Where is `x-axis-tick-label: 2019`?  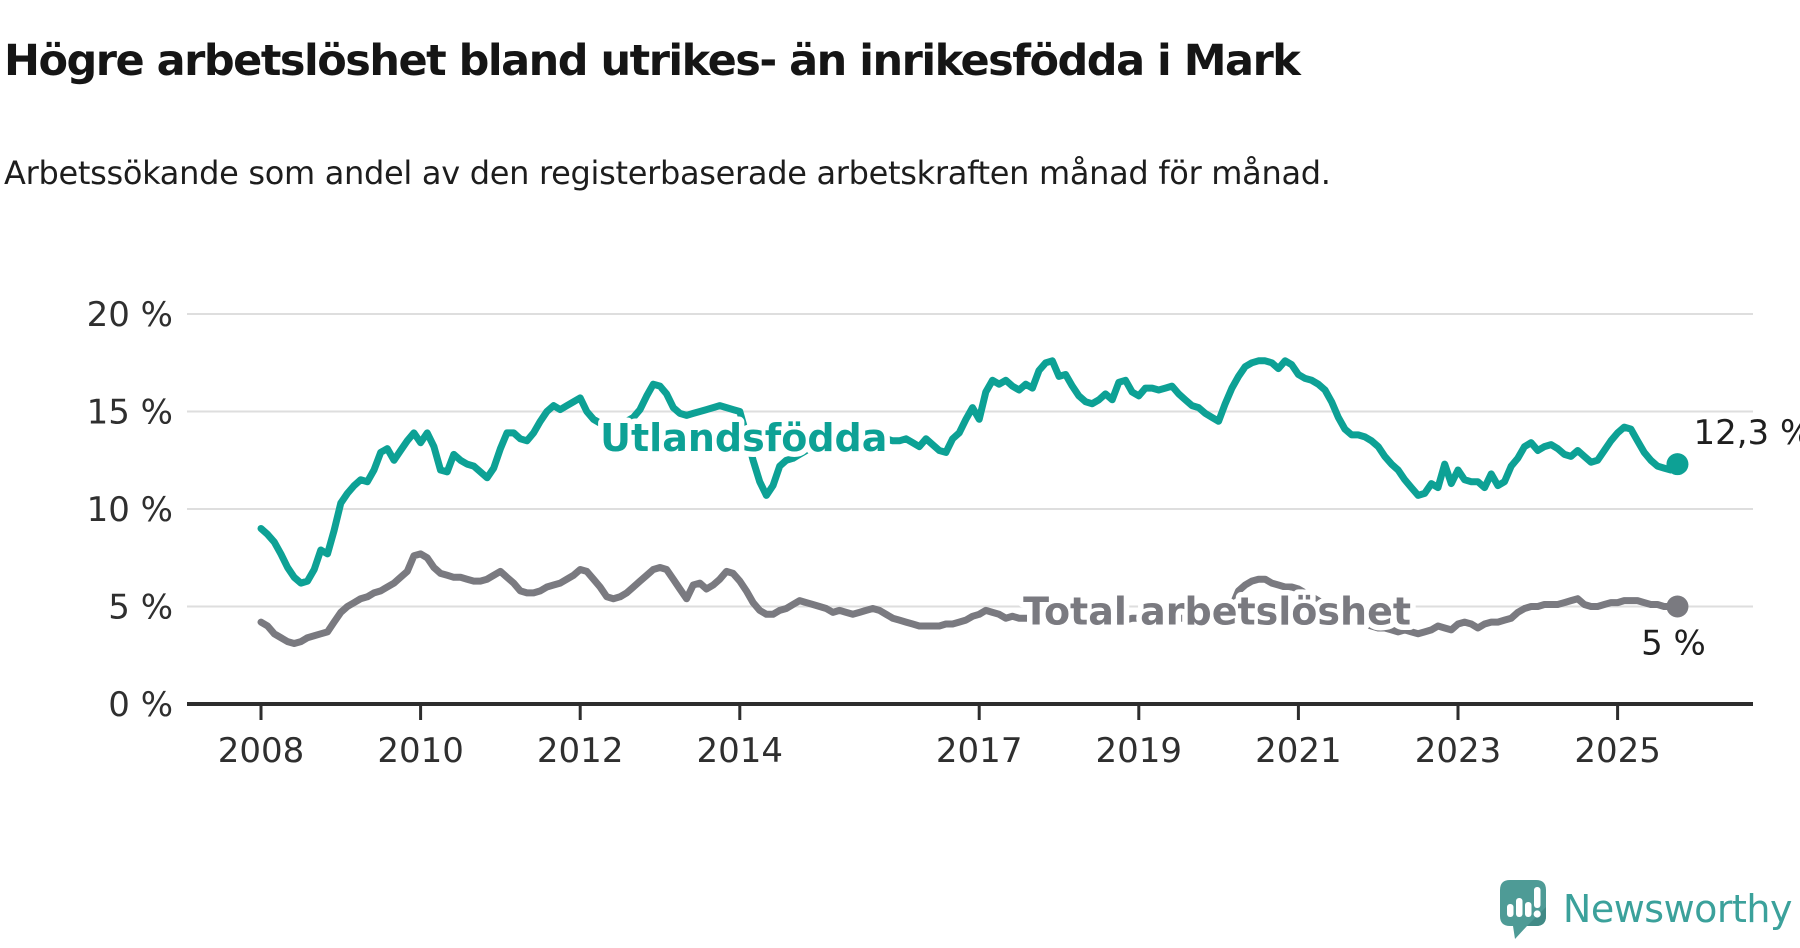 x-axis-tick-label: 2019 is located at coordinates (1139, 751).